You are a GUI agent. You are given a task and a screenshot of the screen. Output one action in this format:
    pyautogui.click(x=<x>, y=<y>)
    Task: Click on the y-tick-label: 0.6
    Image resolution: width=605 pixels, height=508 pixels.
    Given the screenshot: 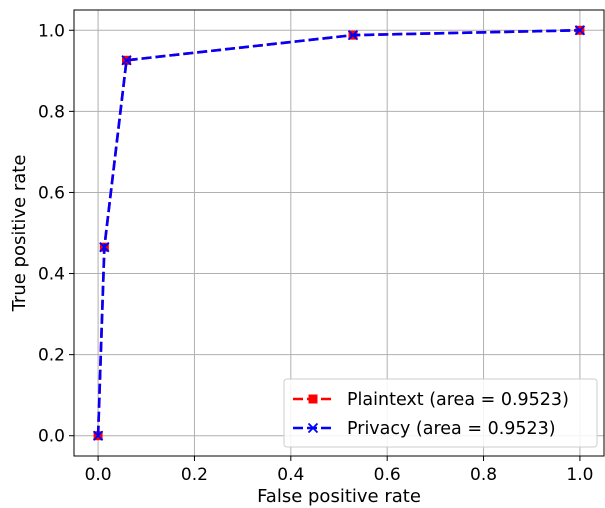 What is the action you would take?
    pyautogui.click(x=51, y=193)
    